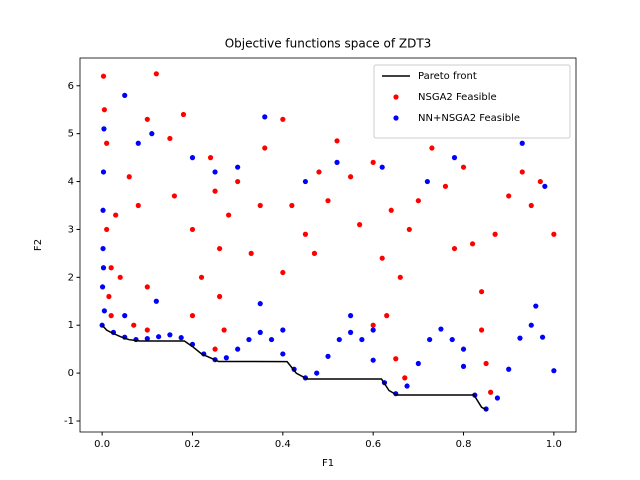  Describe the element at coordinates (294, 367) in the screenshot. I see `pareto-line` at that location.